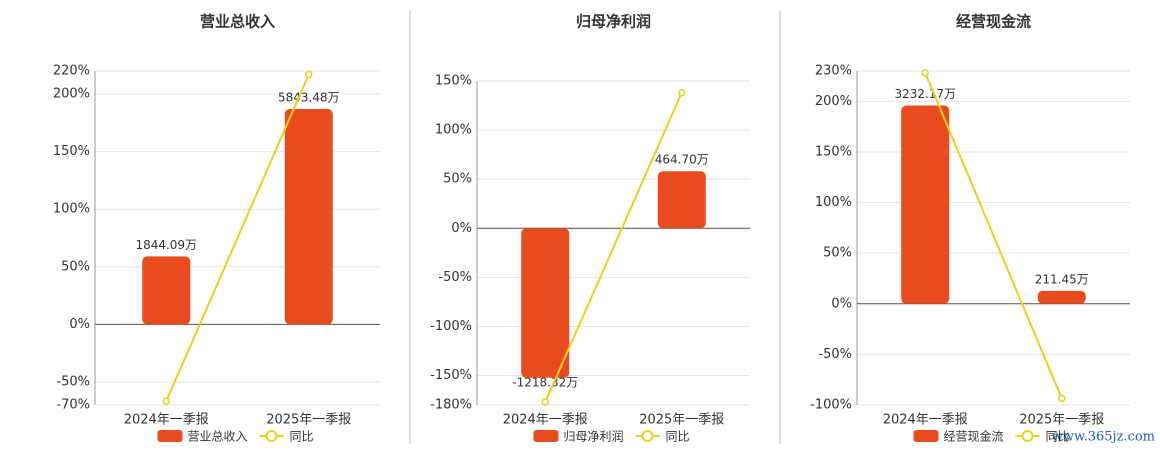  What do you see at coordinates (73, 405) in the screenshot?
I see `y-tick-label: -70%` at bounding box center [73, 405].